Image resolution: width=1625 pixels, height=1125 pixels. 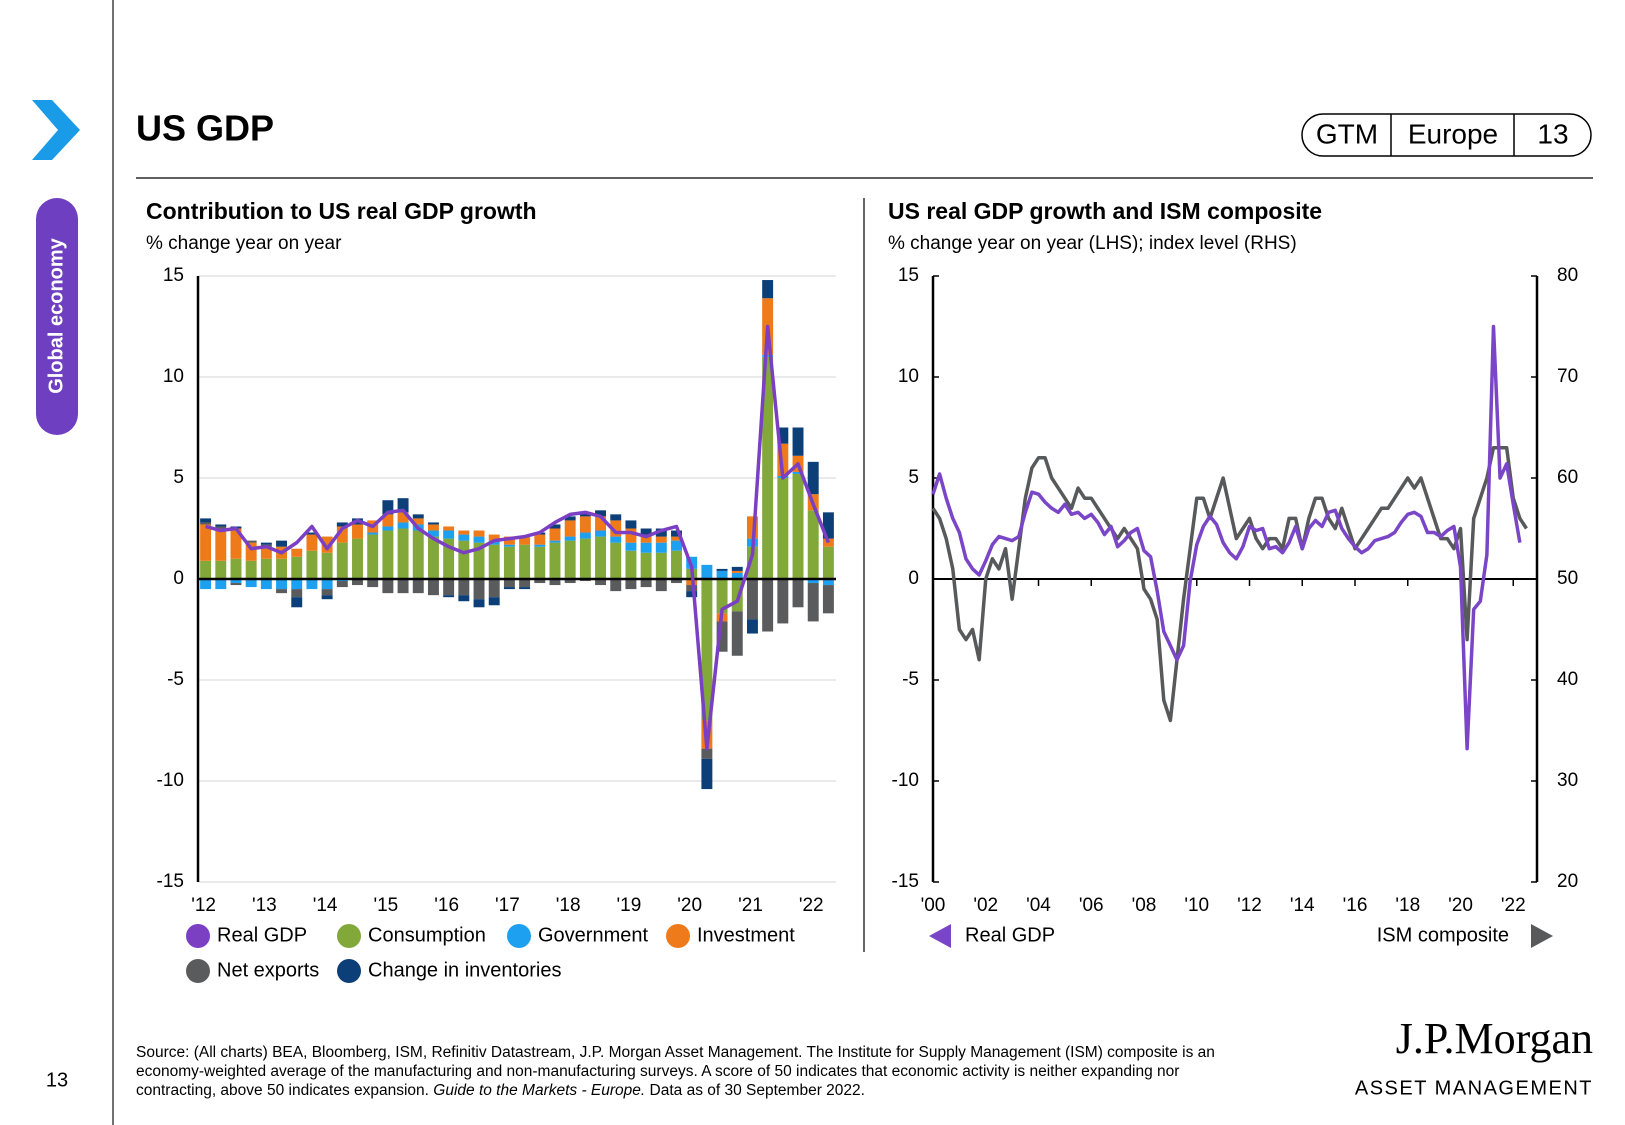 I want to click on section-pill, so click(x=57, y=316).